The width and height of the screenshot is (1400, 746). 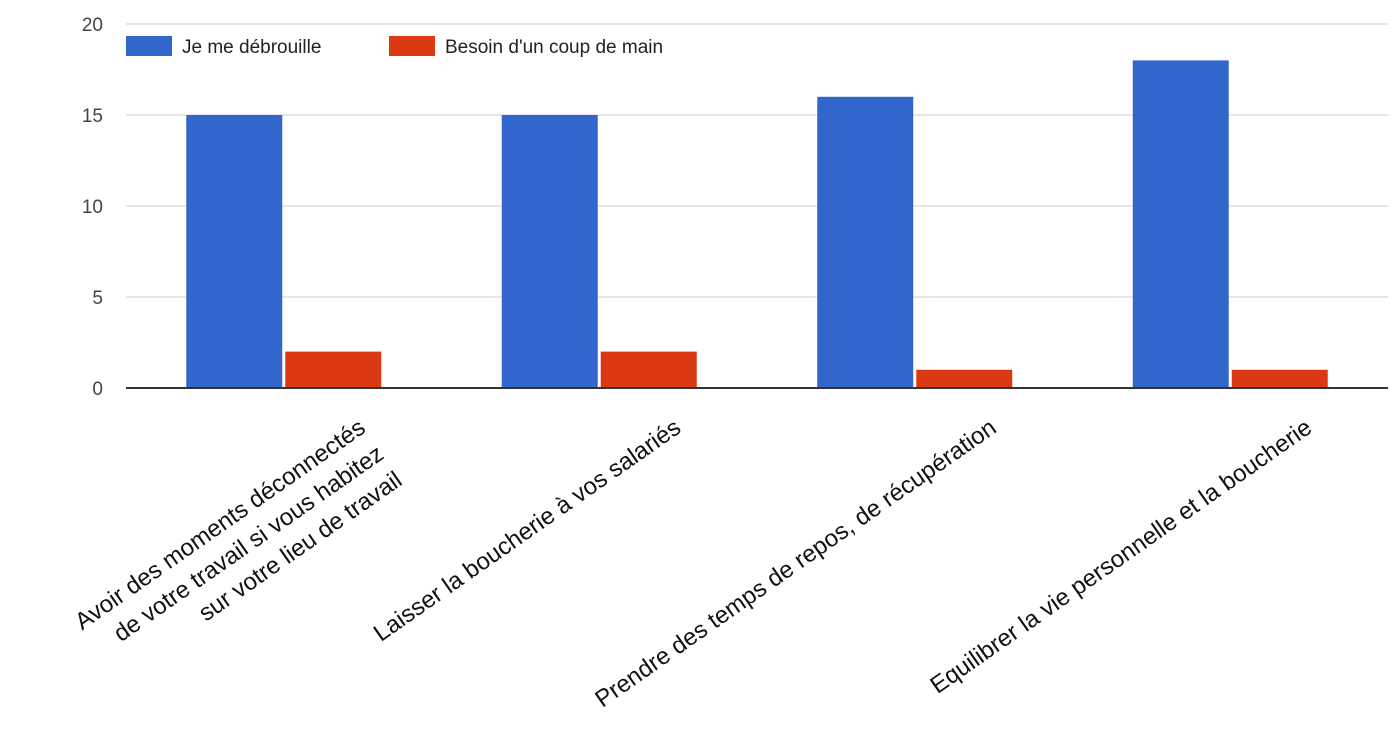 I want to click on x-tick-label-line: Laisser la boucherie à vos salariés, so click(x=527, y=530).